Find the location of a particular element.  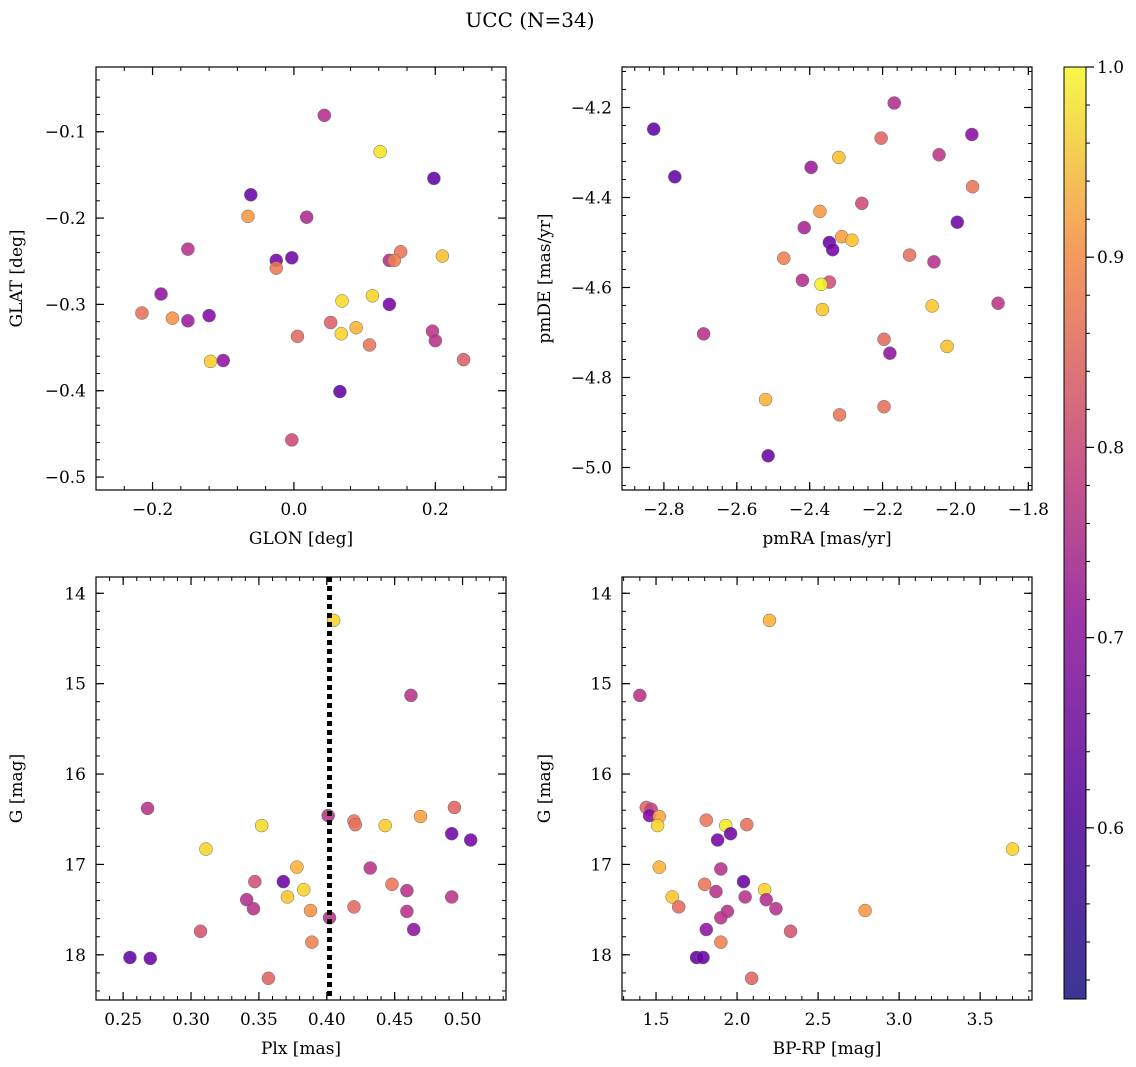

colorbar-gradient is located at coordinates (1075, 533).